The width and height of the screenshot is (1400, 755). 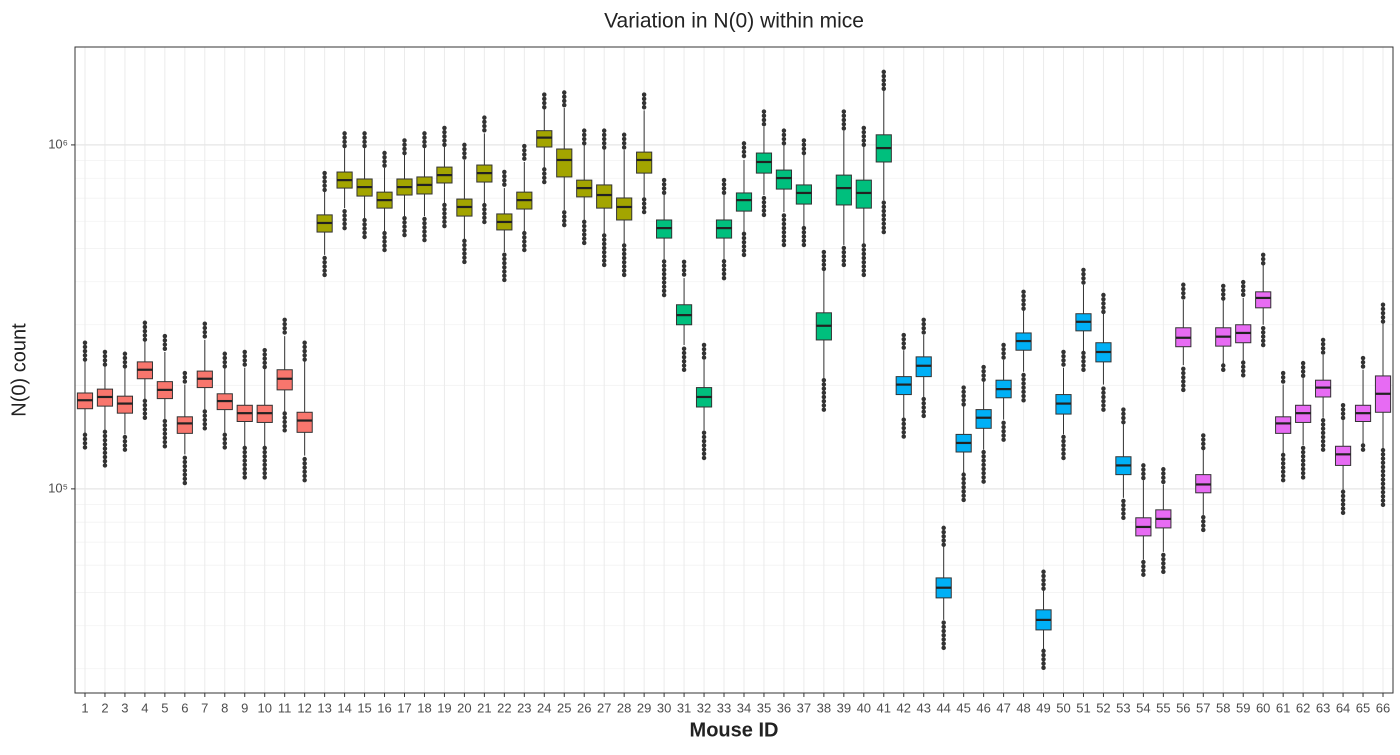 What do you see at coordinates (58, 143) in the screenshot?
I see `y-tick-label: 10⁶` at bounding box center [58, 143].